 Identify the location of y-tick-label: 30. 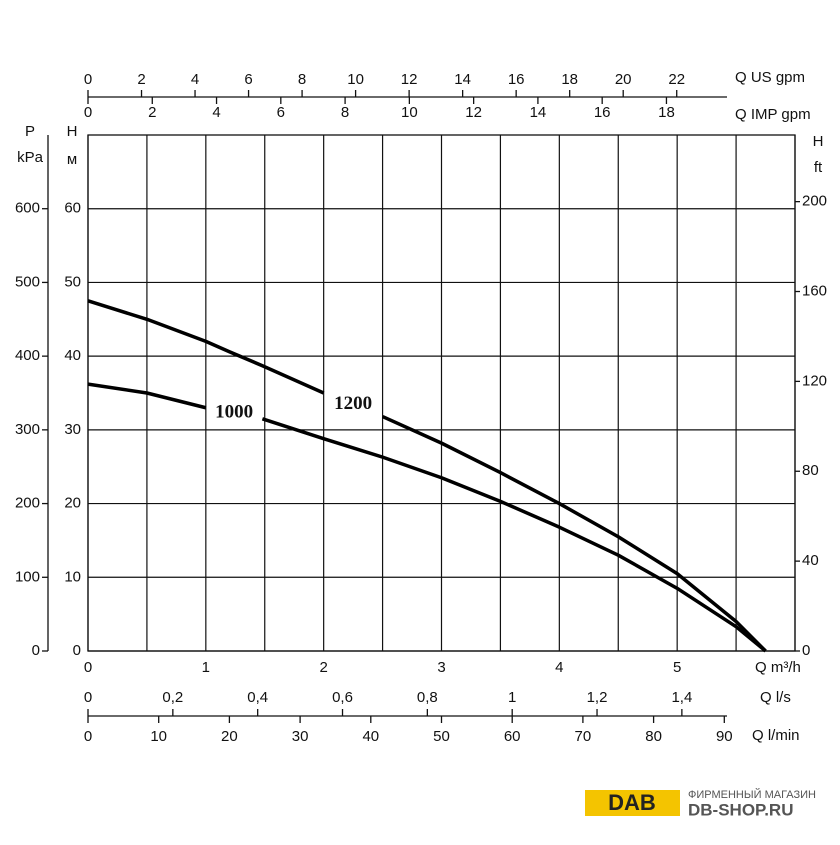
(72, 429).